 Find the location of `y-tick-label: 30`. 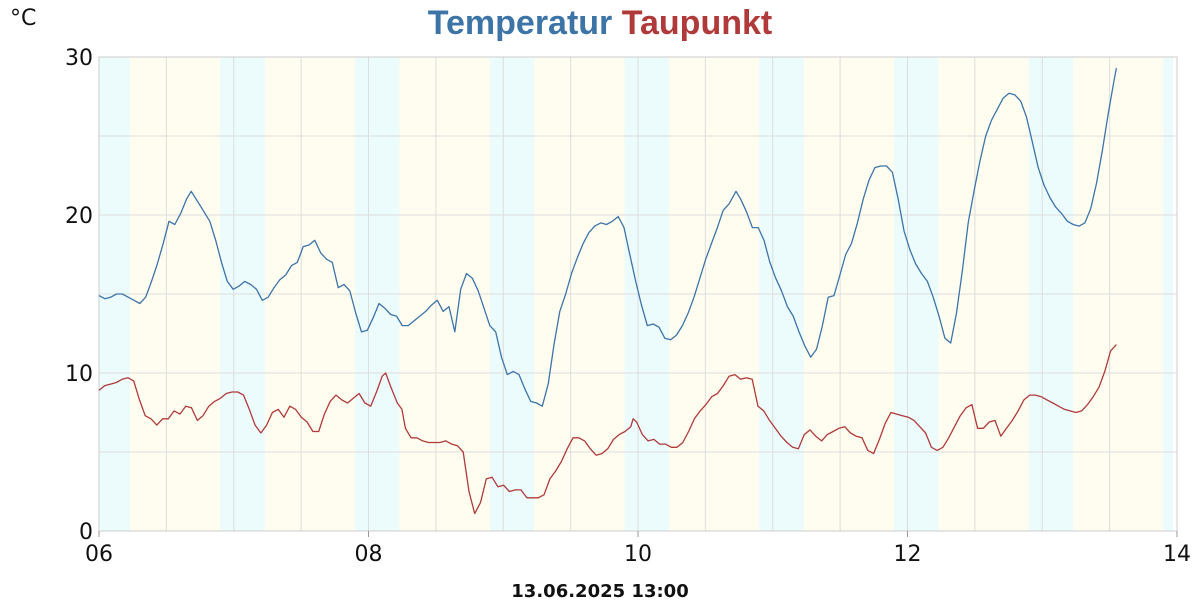

y-tick-label: 30 is located at coordinates (79, 58).